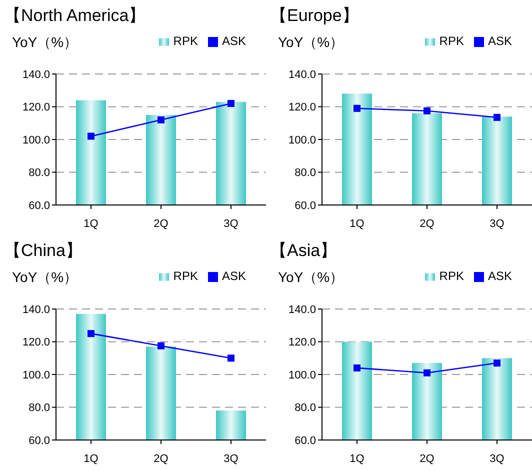 The width and height of the screenshot is (532, 470). Describe the element at coordinates (304, 251) in the screenshot. I see `chart-title: 【Asia】` at that location.